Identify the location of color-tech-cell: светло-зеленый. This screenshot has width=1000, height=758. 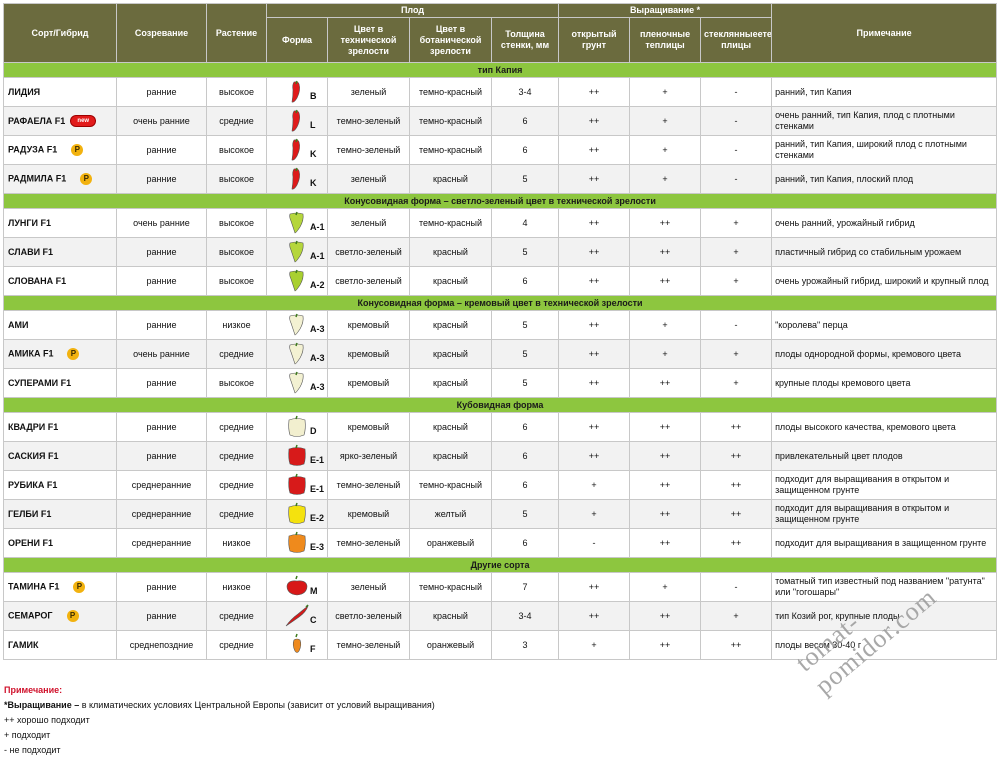
(368, 281).